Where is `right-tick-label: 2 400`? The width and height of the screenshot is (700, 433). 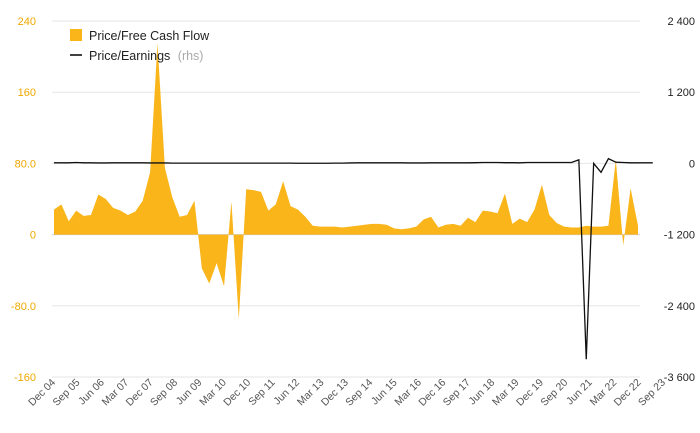
right-tick-label: 2 400 is located at coordinates (681, 22).